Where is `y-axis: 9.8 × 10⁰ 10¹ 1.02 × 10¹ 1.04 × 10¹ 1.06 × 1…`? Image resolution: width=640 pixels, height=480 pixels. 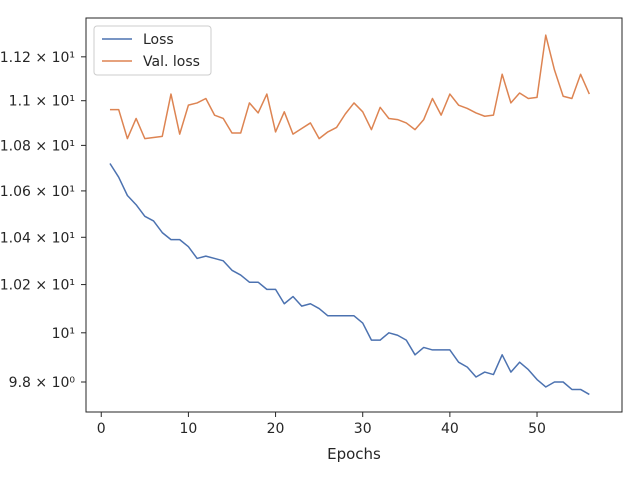
y-axis: 9.8 × 10⁰ 10¹ 1.02 × 10¹ 1.04 × 10¹ 1.06 × 1… is located at coordinates (43, 220).